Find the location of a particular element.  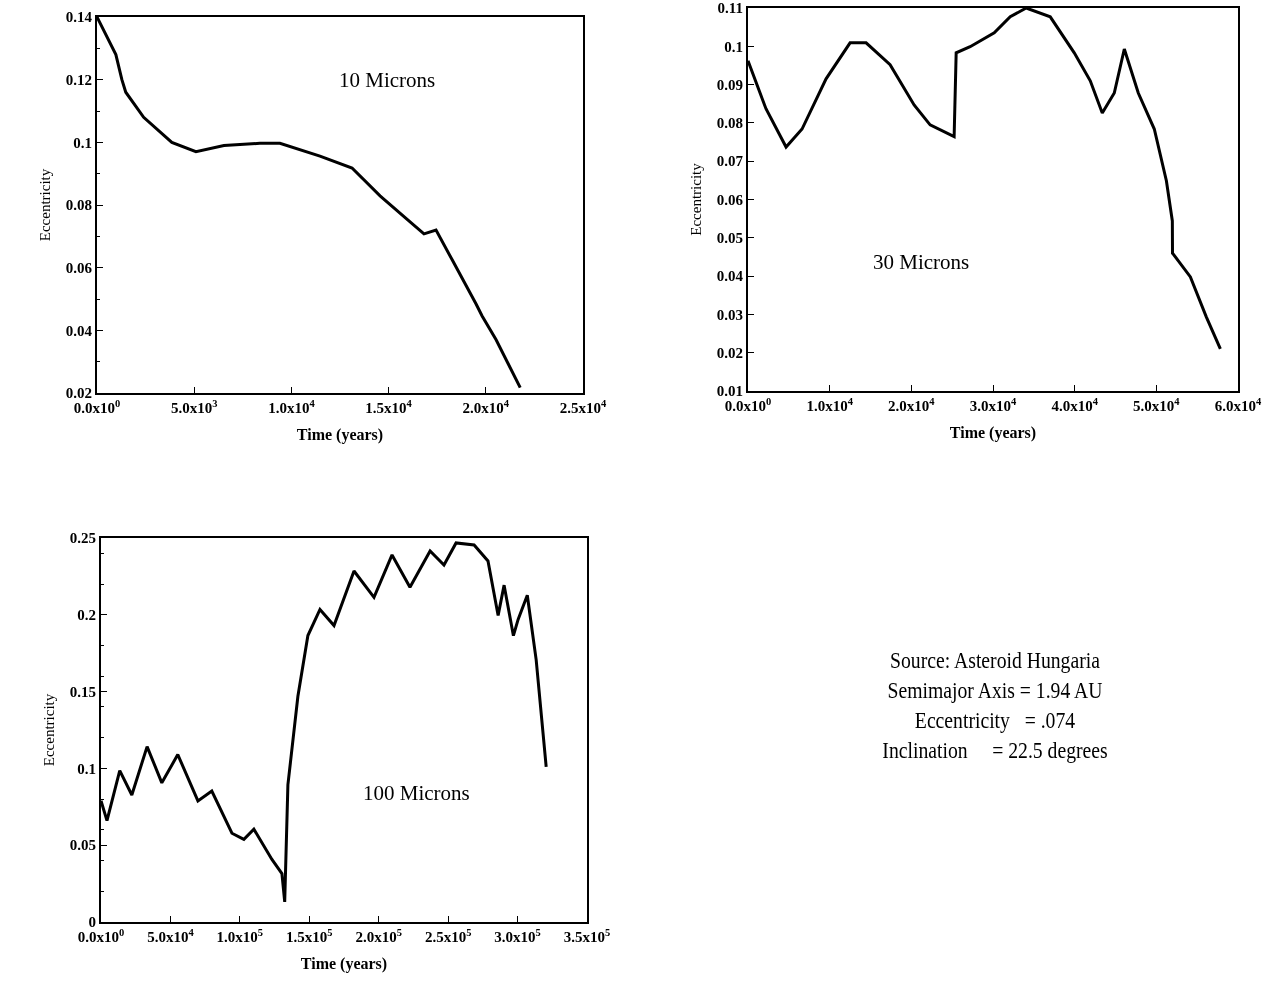

x-tick-label: 2.5x10$^{4}$ is located at coordinates (583, 406).